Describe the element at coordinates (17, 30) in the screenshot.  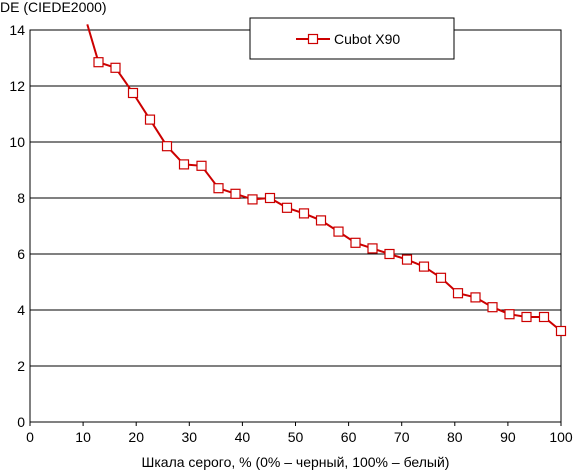
I see `y-tick-label: 14` at that location.